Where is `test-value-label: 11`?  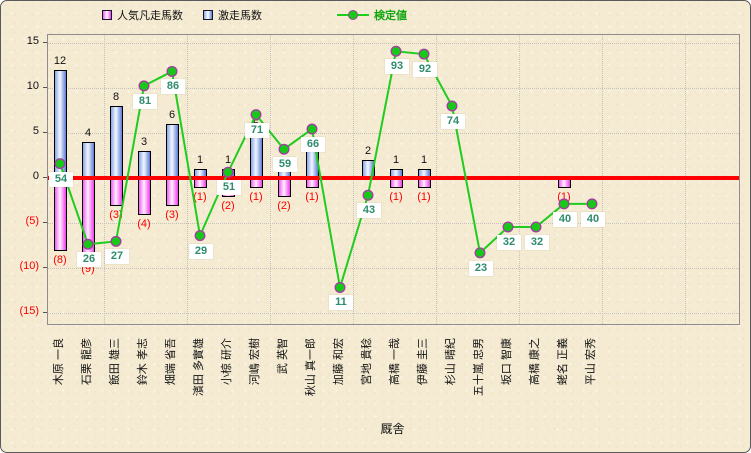
test-value-label: 11 is located at coordinates (341, 303).